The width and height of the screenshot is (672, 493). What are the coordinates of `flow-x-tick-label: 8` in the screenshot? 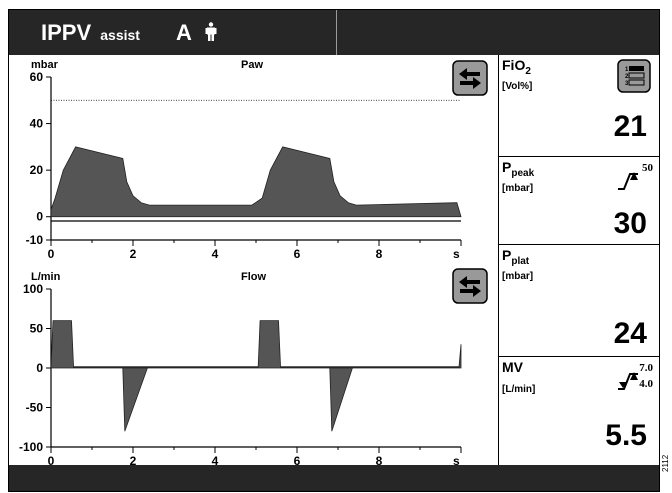 It's located at (379, 459).